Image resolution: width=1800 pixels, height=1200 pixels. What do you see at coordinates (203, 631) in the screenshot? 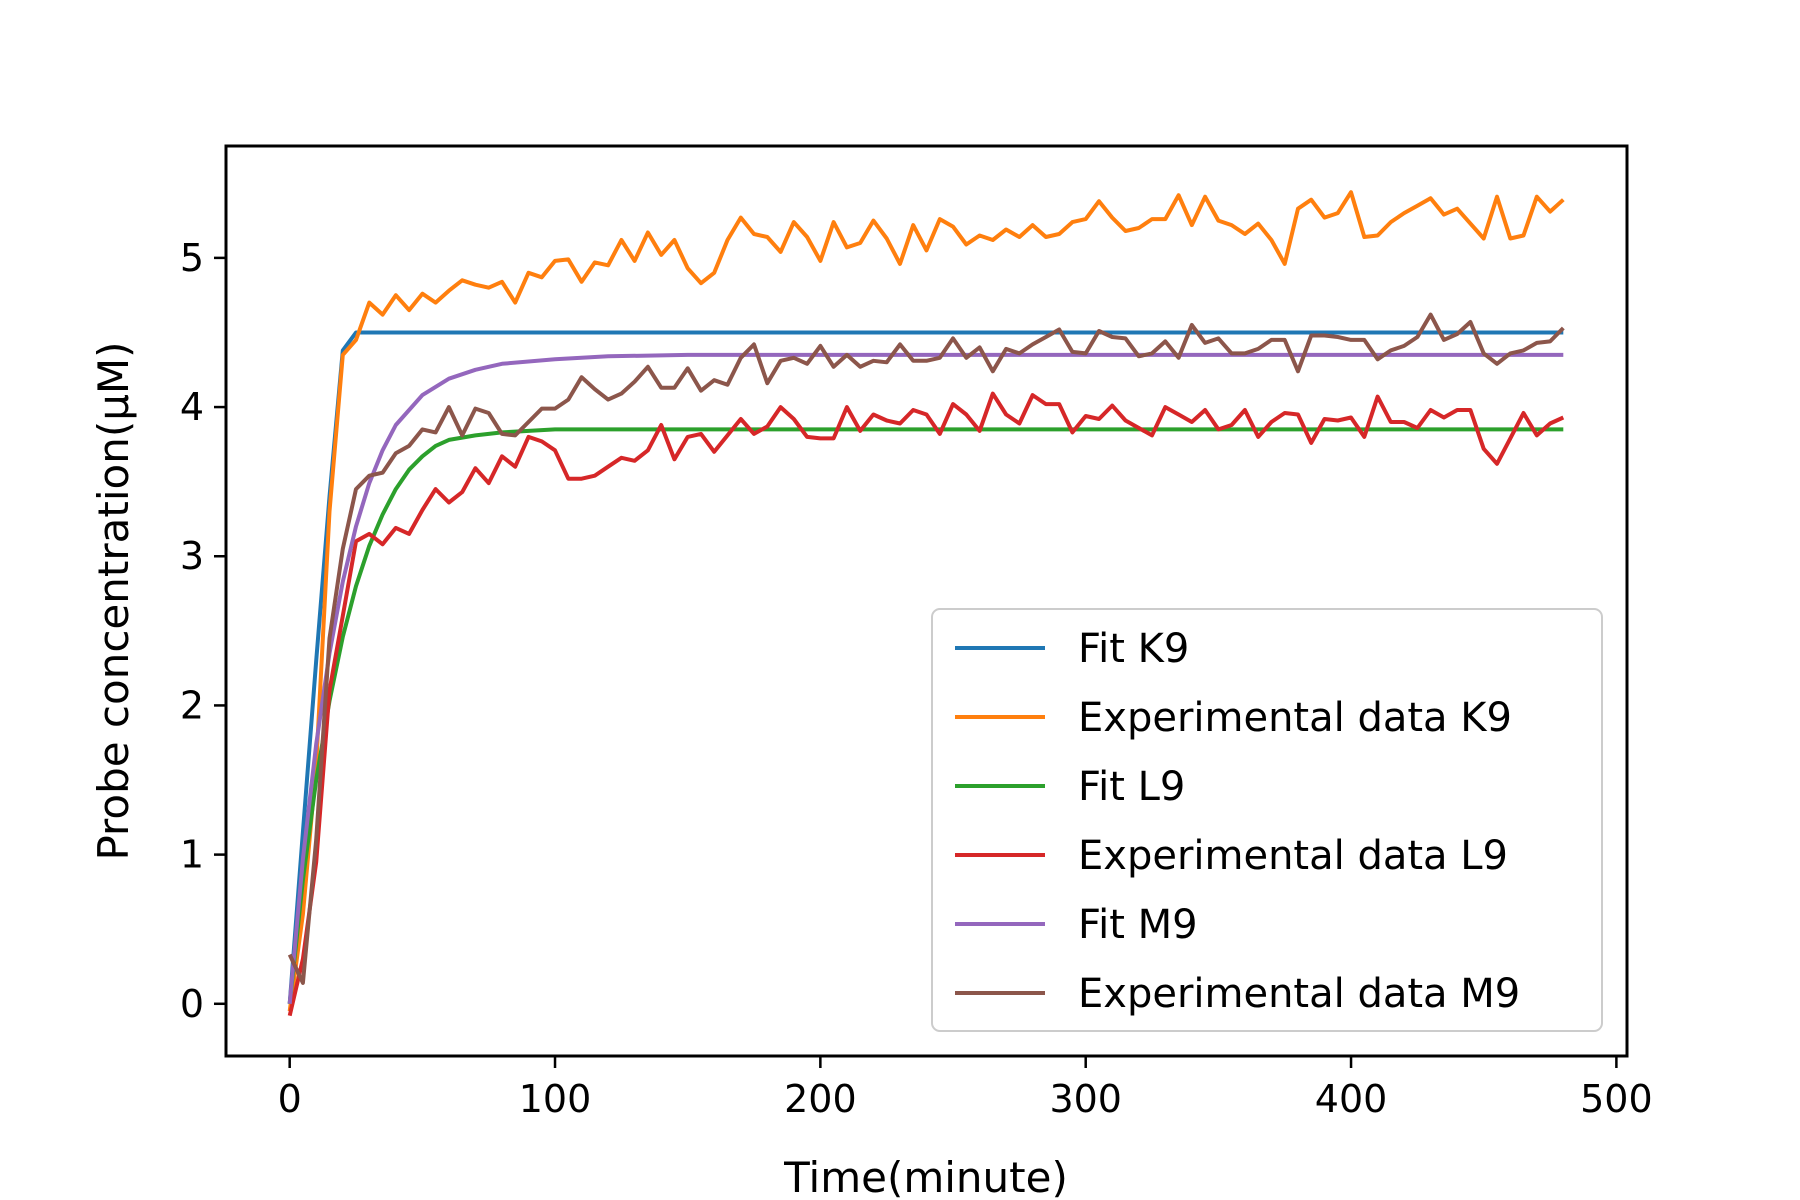
I see `y-axis: 0 1 2 3 4 5` at bounding box center [203, 631].